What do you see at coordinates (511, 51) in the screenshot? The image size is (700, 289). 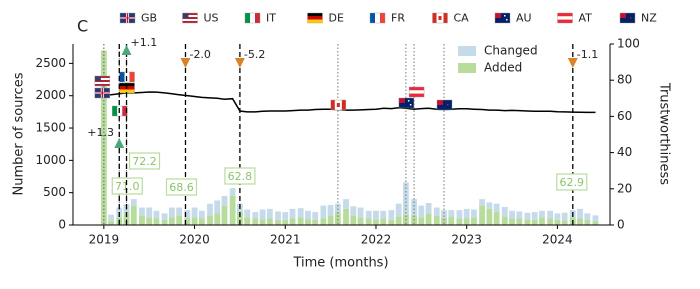 I see `legend-label: Changed` at bounding box center [511, 51].